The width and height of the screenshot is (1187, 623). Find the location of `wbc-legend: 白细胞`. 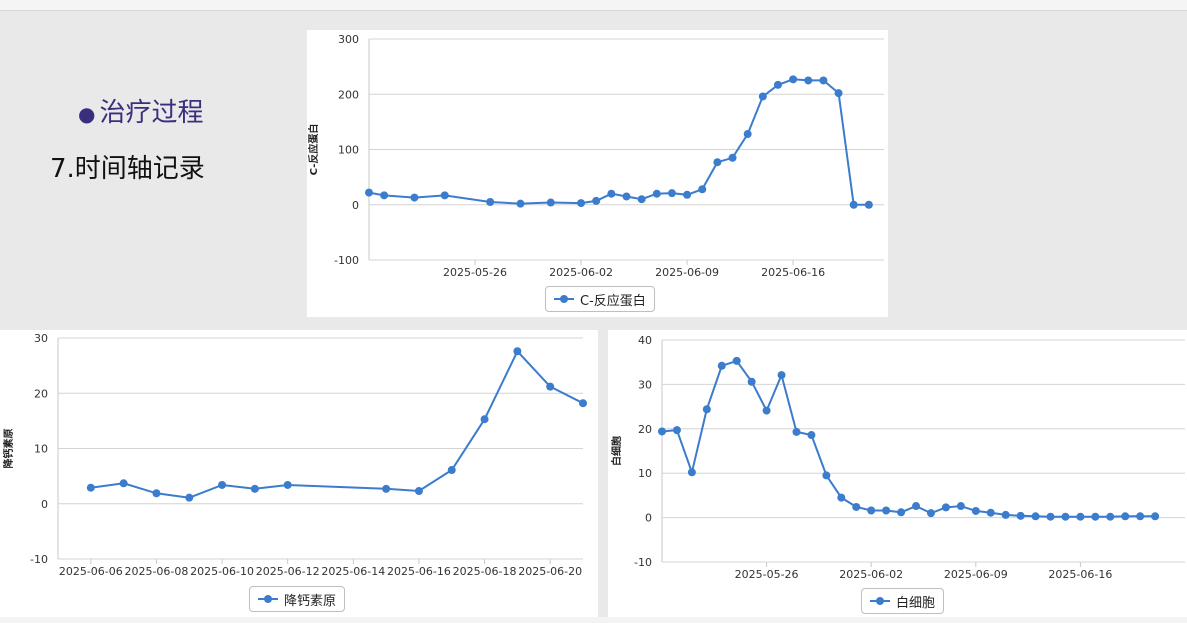

wbc-legend: 白细胞 is located at coordinates (903, 601).